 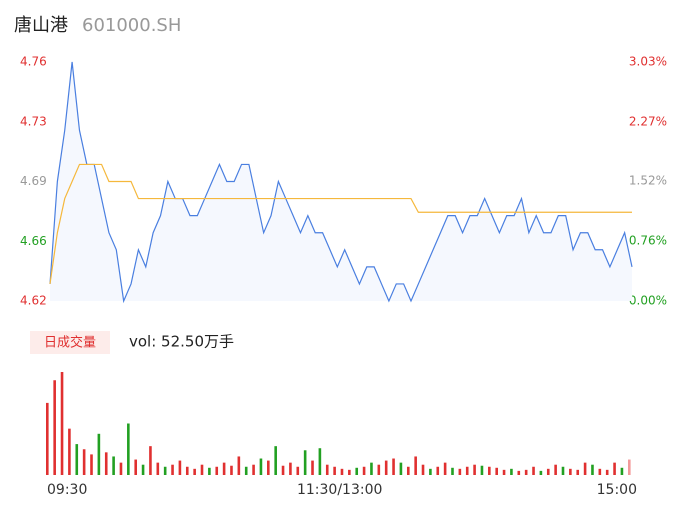 I want to click on volume-legend: 日成交量, so click(x=70, y=343).